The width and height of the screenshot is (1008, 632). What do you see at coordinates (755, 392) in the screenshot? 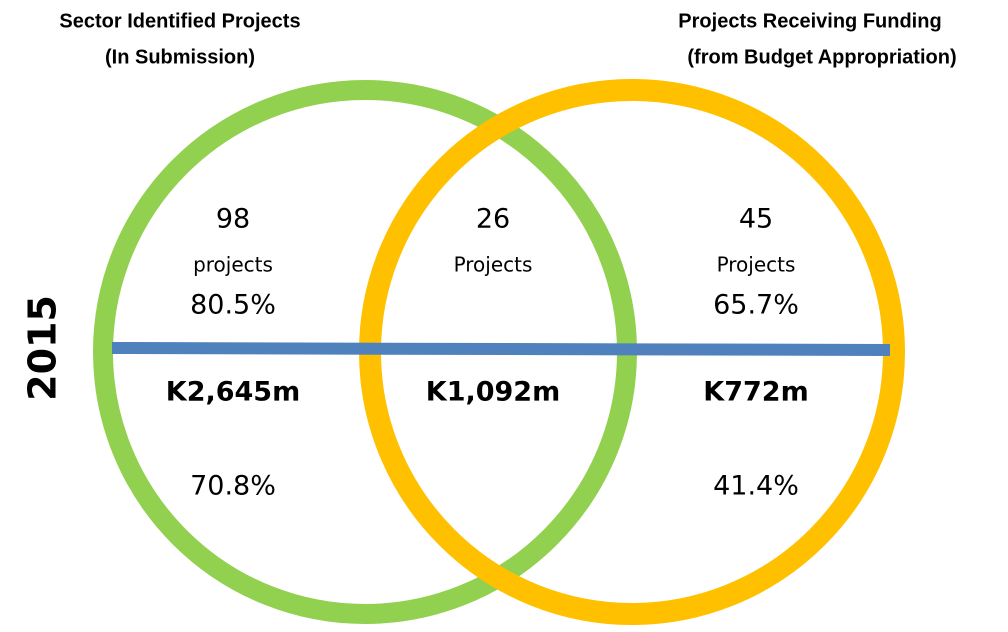
I see `amount: K772m` at bounding box center [755, 392].